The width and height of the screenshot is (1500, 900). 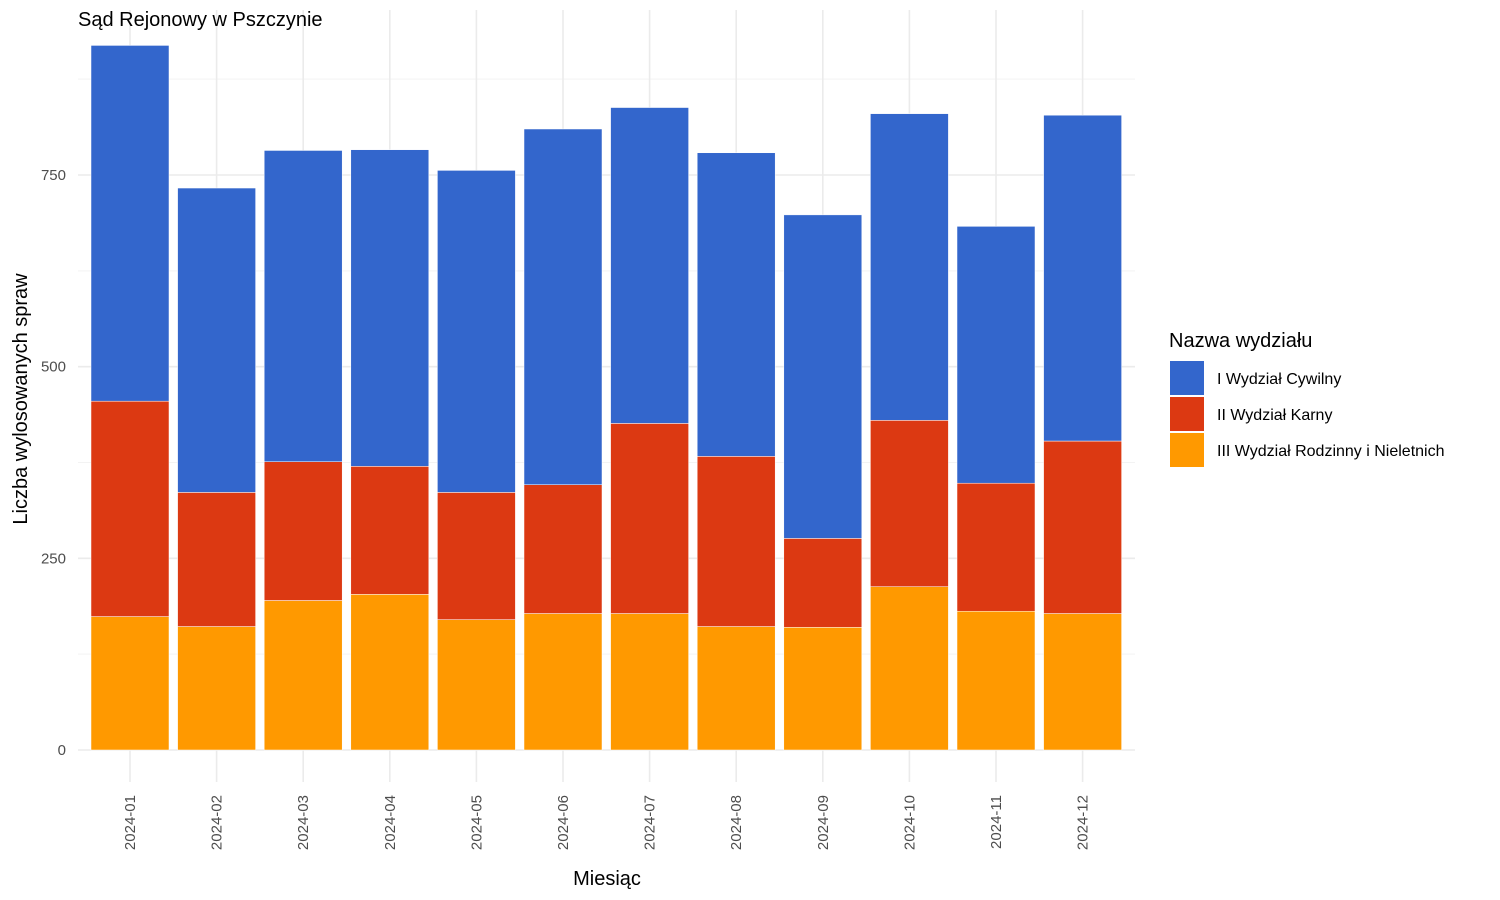 I want to click on y-axis-title: Liczba wylosowanych spraw, so click(x=21, y=399).